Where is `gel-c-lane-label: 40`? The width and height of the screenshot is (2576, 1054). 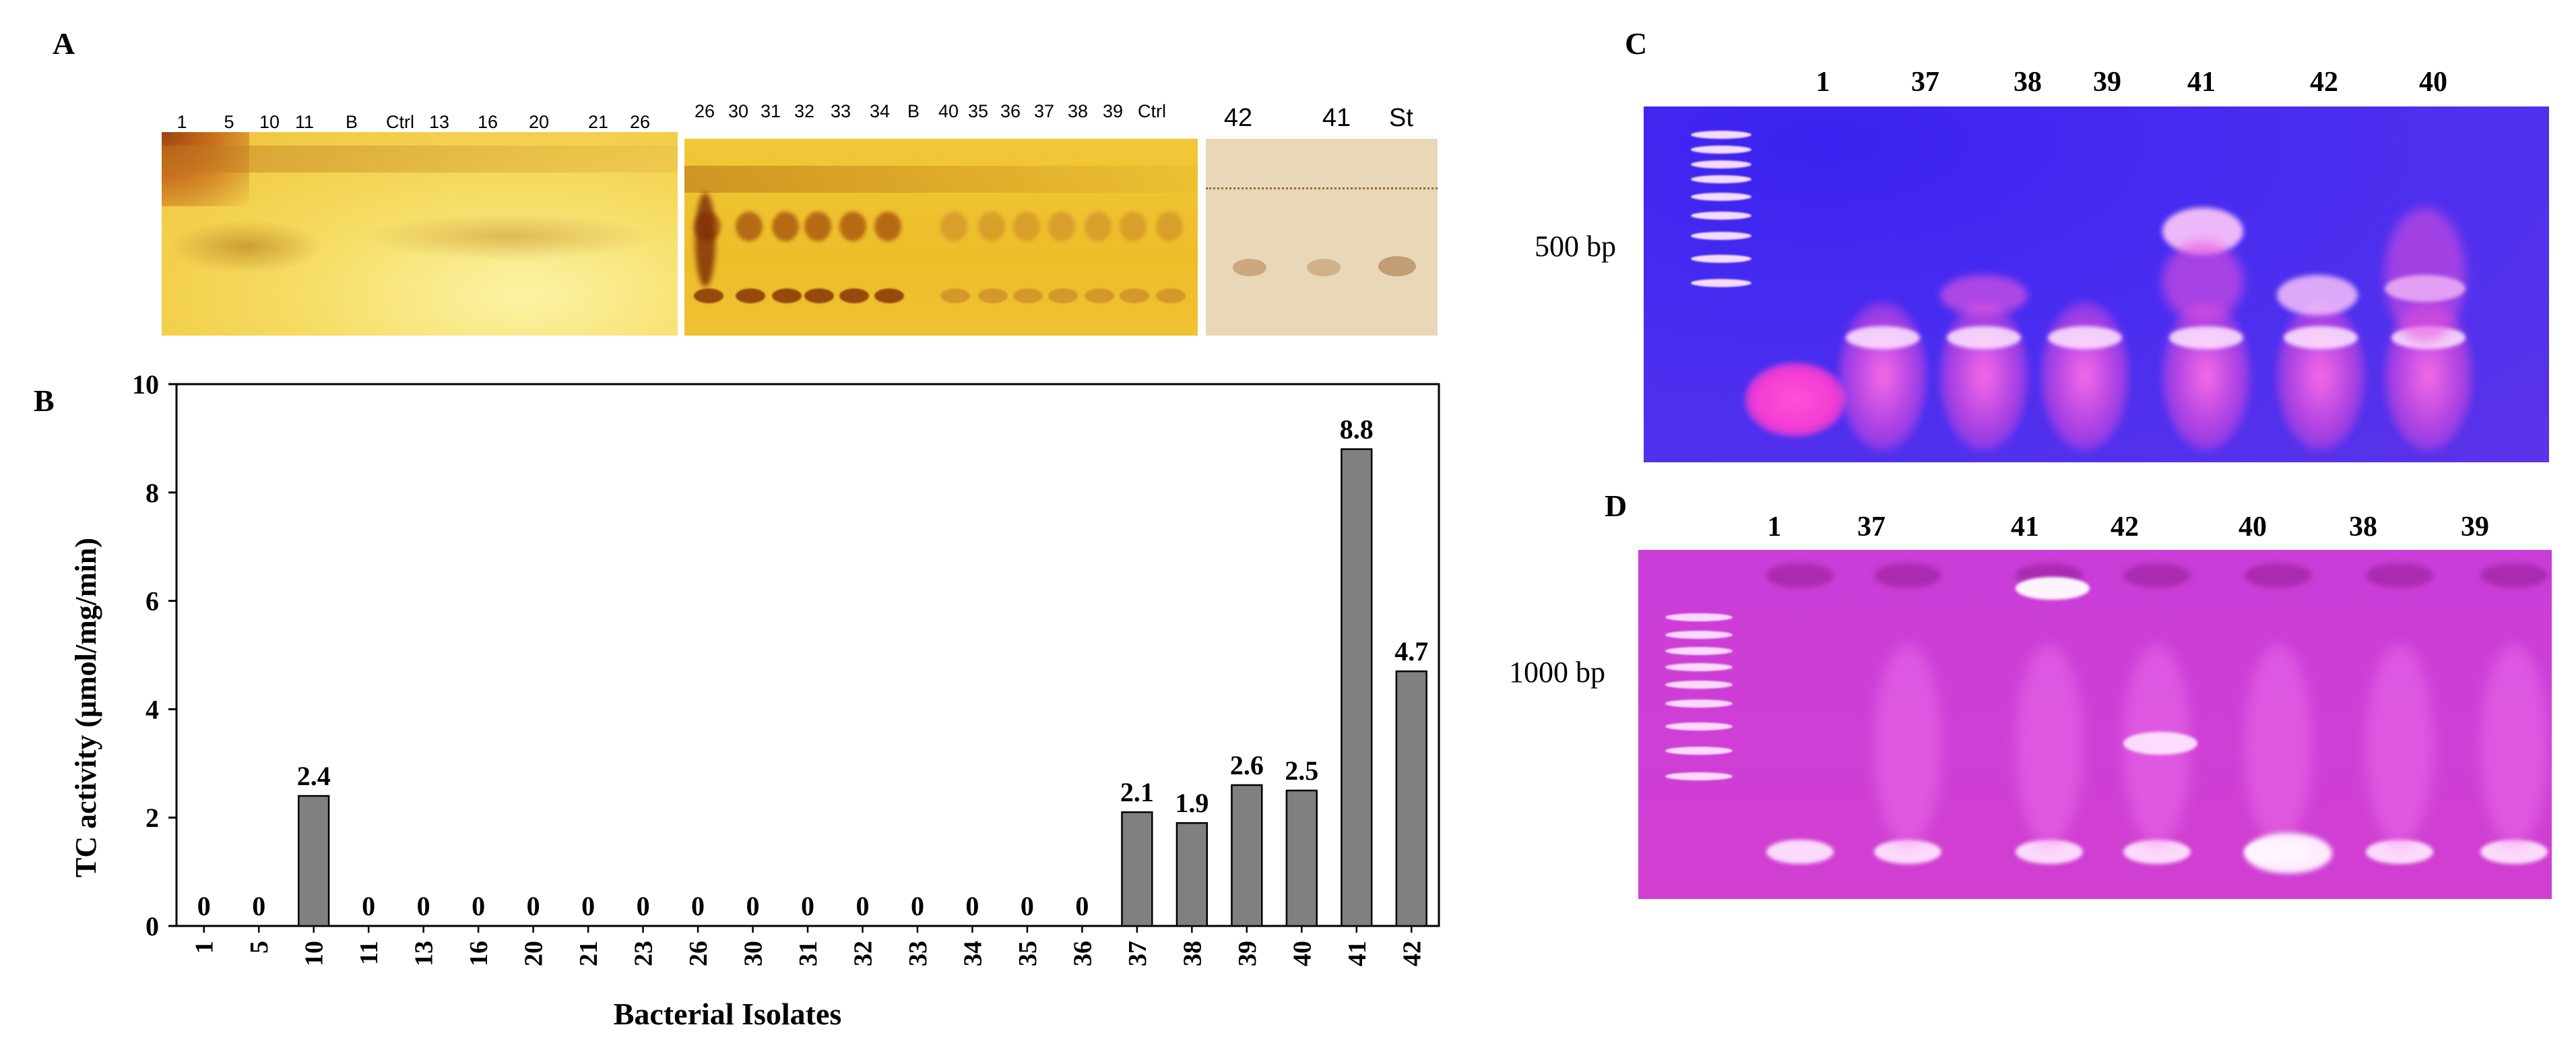
gel-c-lane-label: 40 is located at coordinates (2433, 82).